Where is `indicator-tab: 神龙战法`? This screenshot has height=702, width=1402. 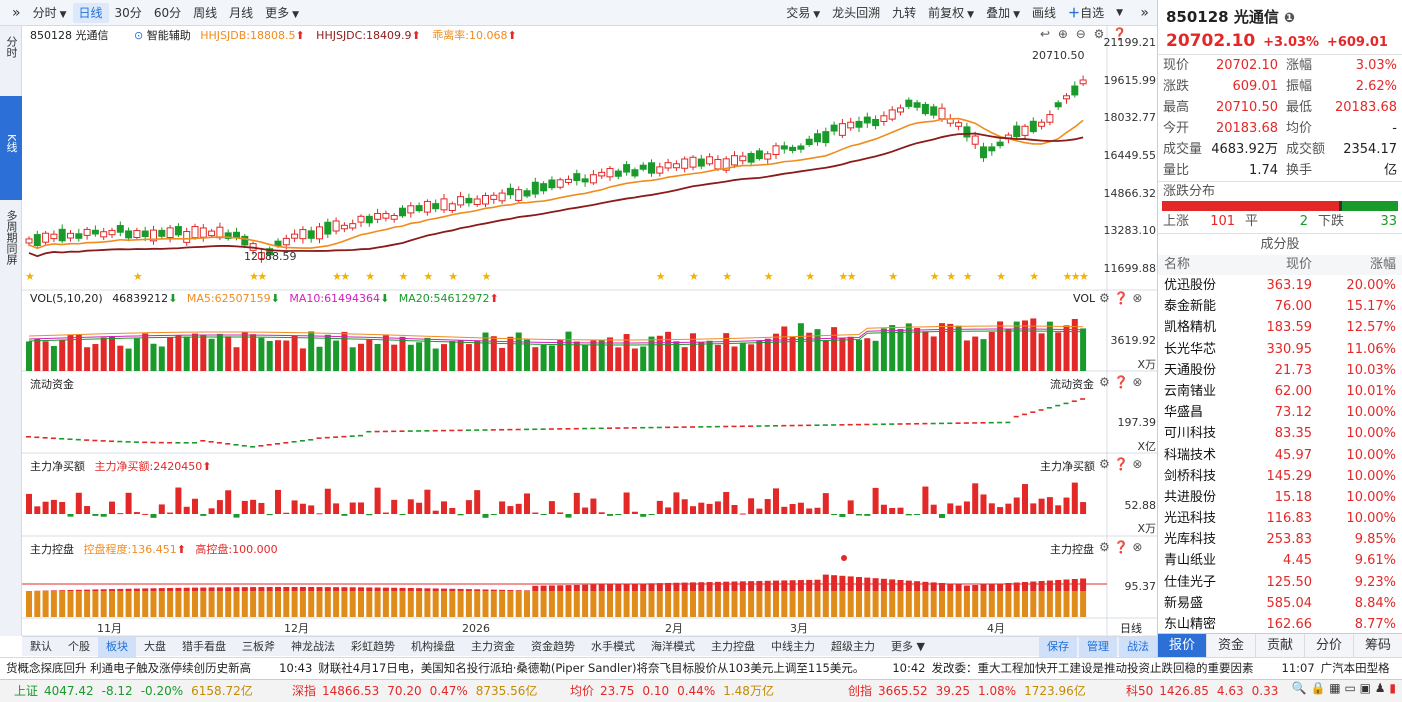
indicator-tab: 神龙战法 is located at coordinates (313, 646).